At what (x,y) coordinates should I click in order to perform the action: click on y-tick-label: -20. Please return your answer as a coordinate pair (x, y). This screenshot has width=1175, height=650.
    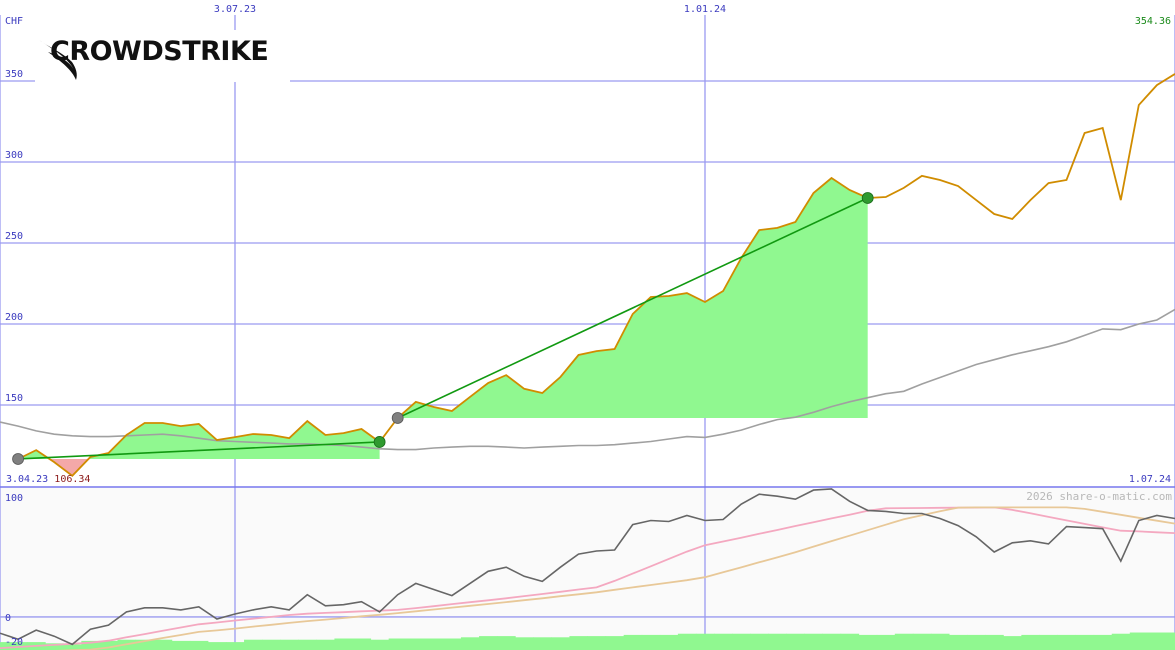
    Looking at the image, I should click on (14, 642).